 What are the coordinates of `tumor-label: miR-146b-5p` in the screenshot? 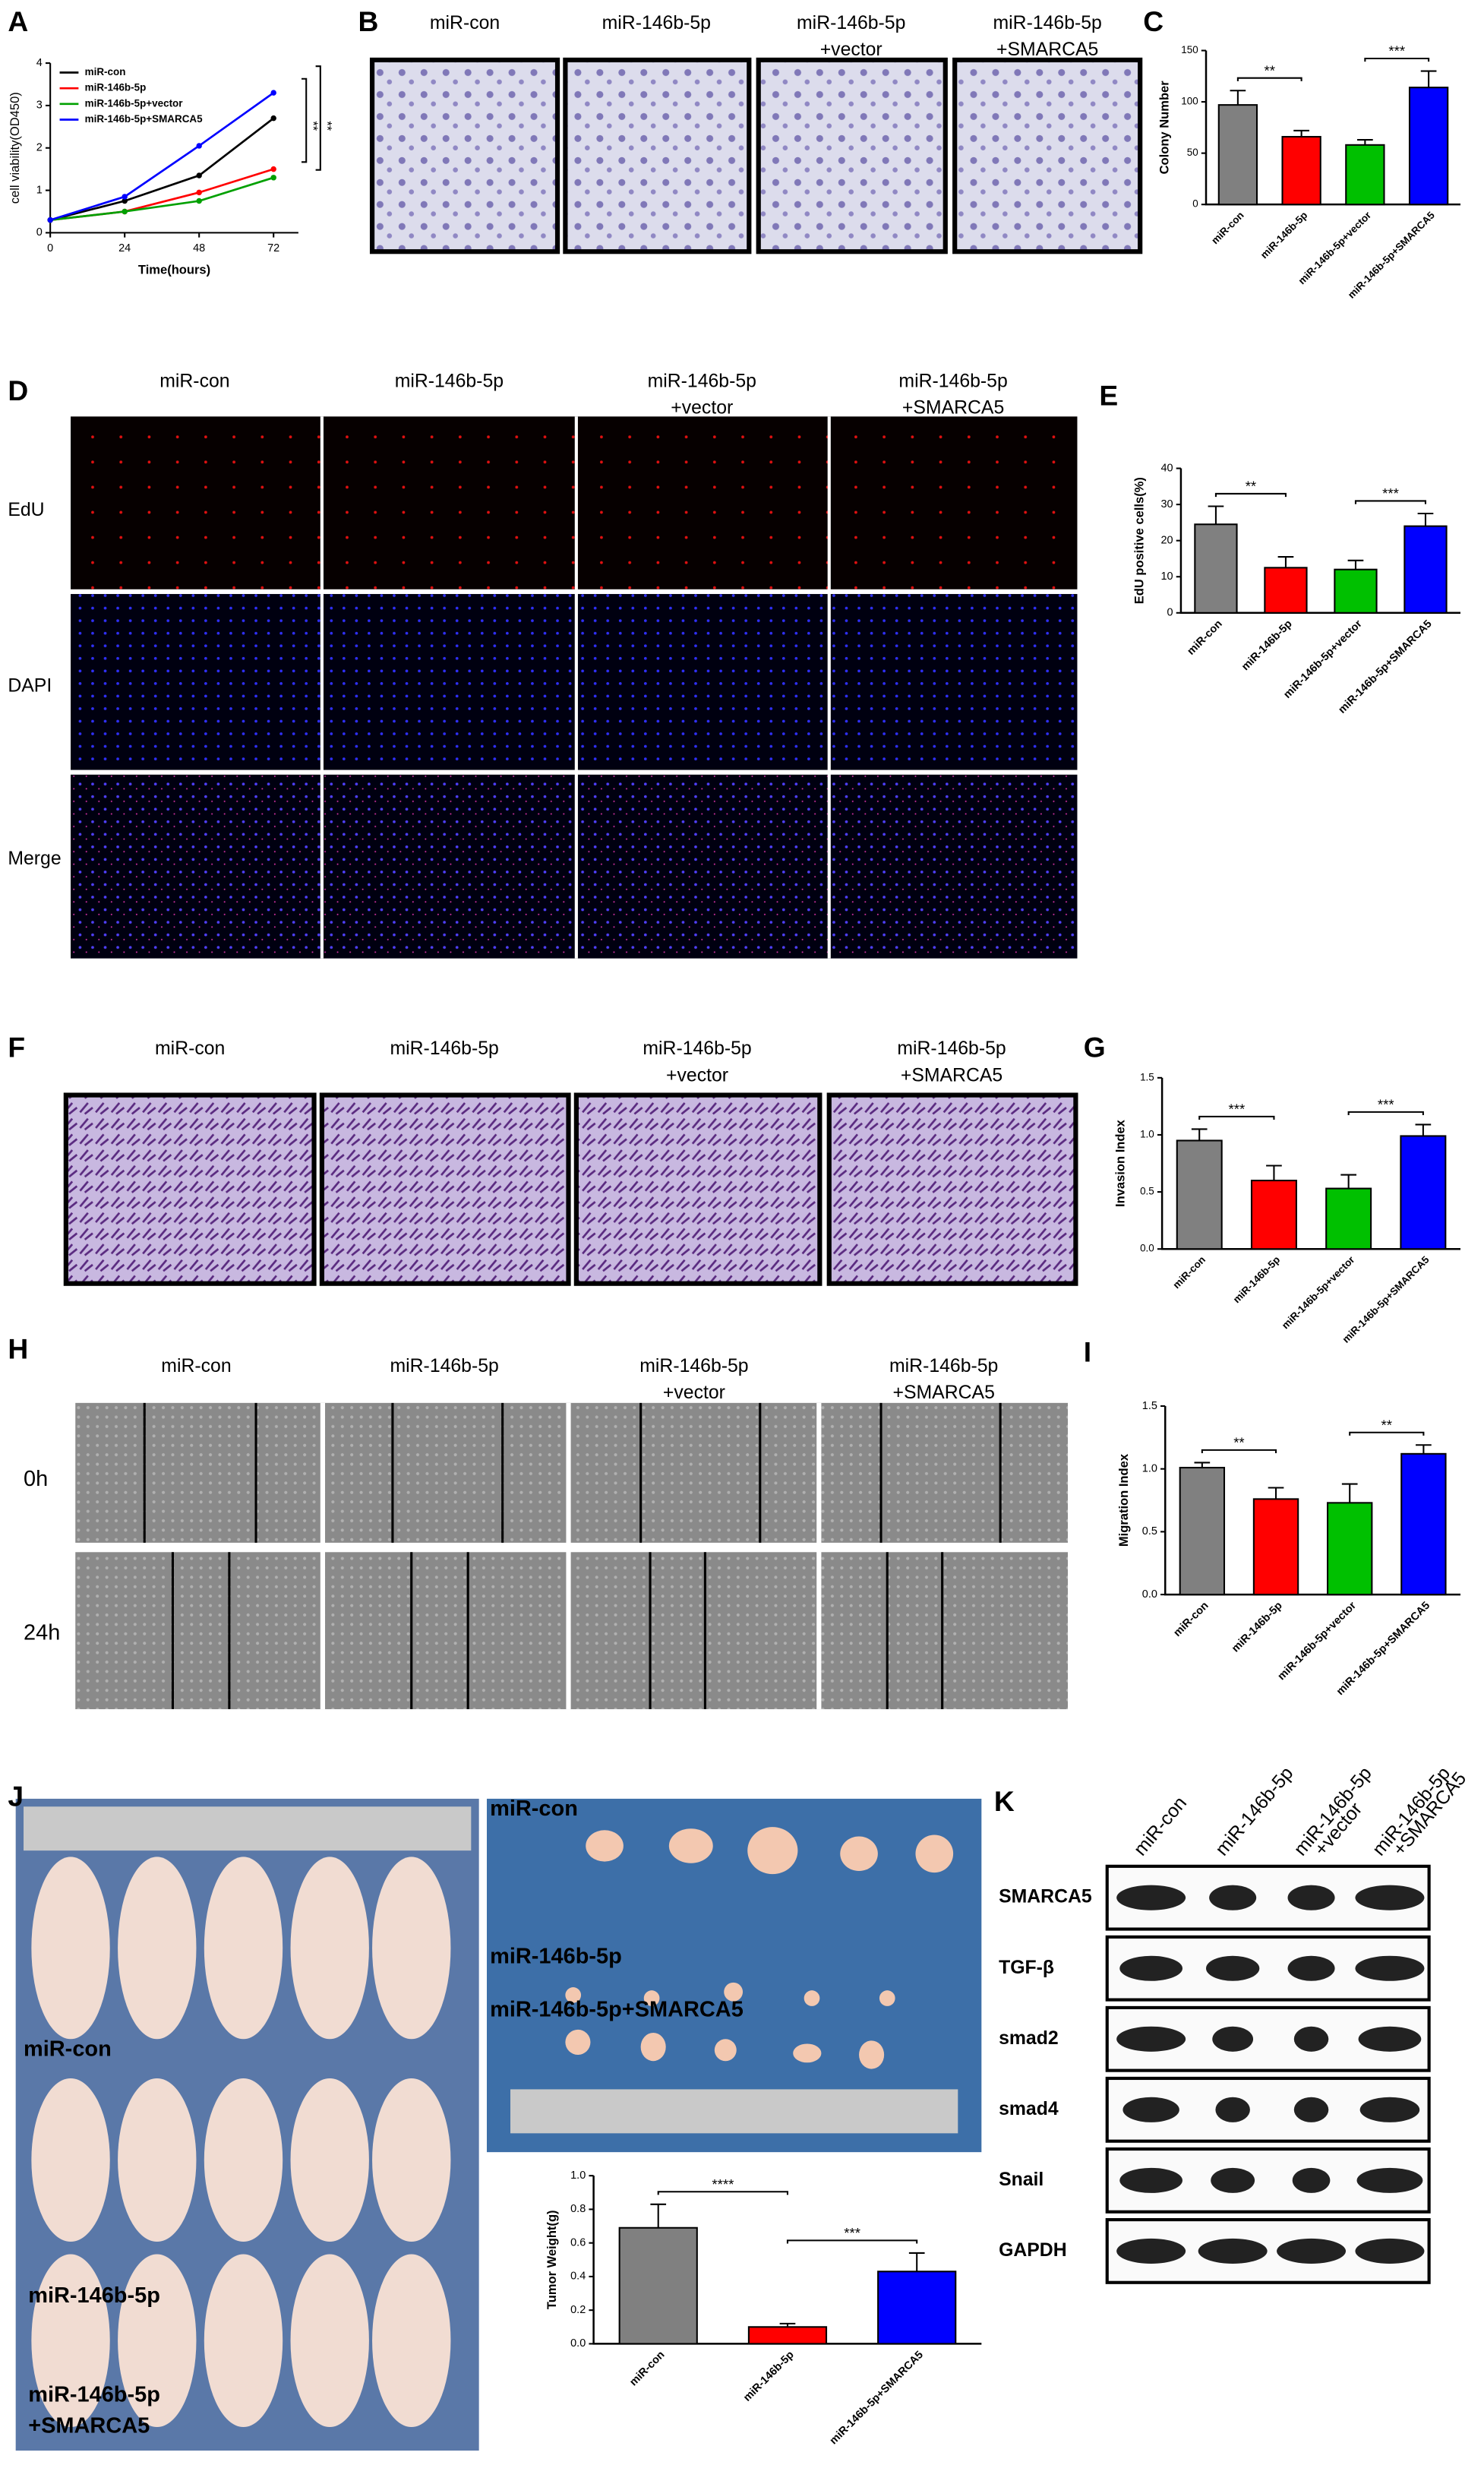 It's located at (556, 1956).